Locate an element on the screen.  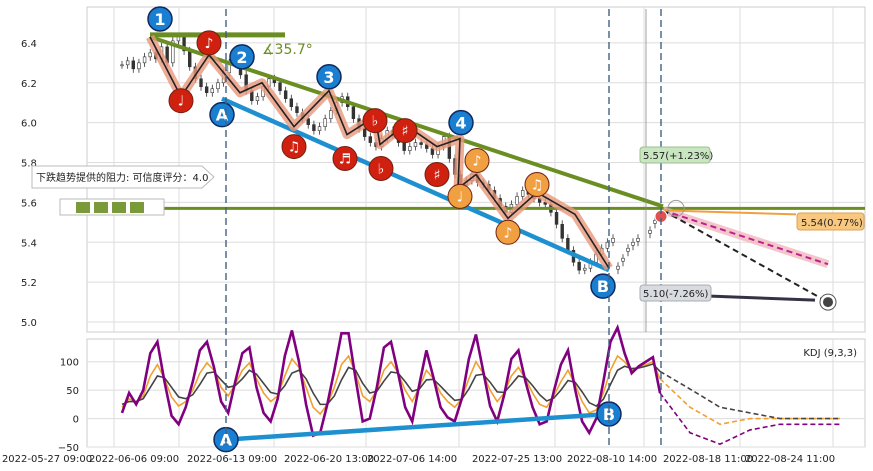
wave-marker-label: B is located at coordinates (603, 286).